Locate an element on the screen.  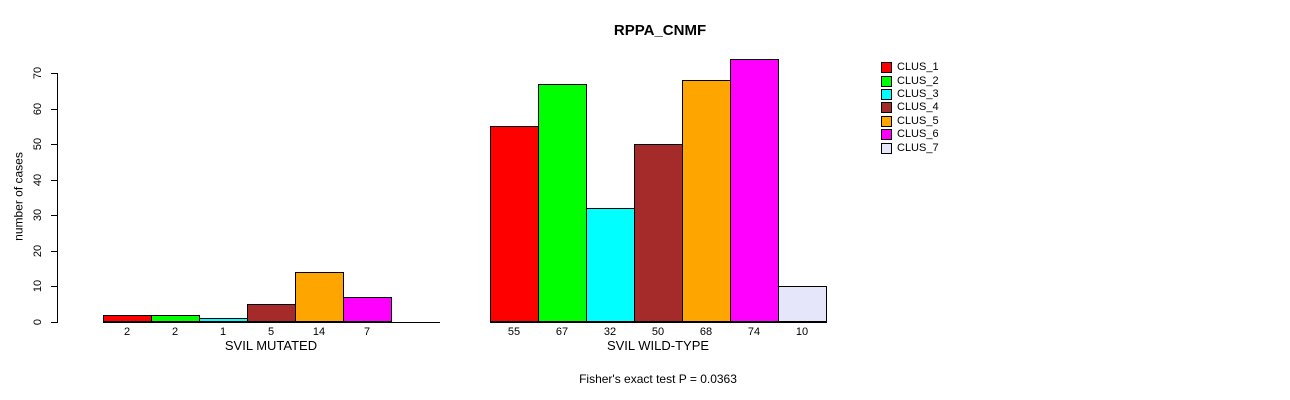
y-axis-tick-label: 20 is located at coordinates (38, 251).